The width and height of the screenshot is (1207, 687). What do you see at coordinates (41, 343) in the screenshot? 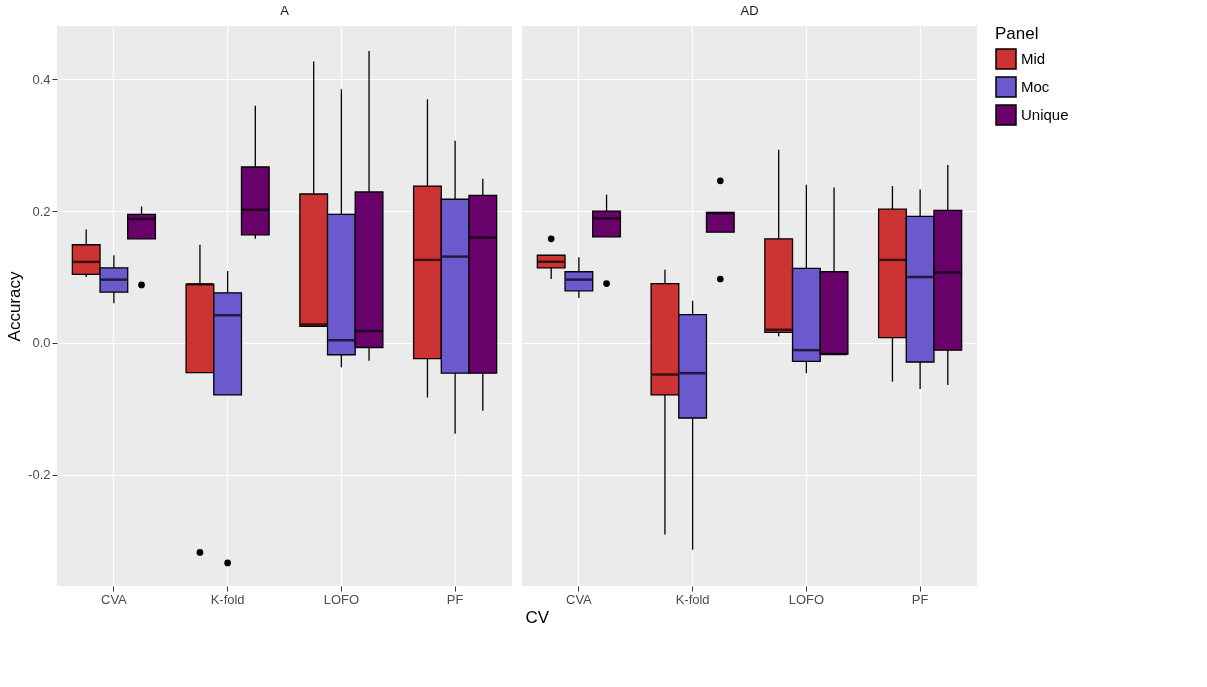
I see `y-tick-label: 0.0` at bounding box center [41, 343].